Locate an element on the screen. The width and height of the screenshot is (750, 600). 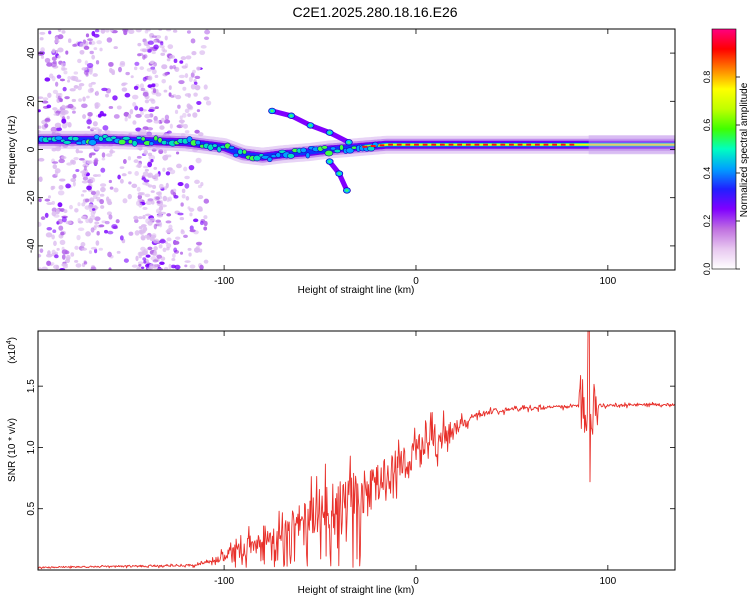
lower-branch is located at coordinates (338, 176).